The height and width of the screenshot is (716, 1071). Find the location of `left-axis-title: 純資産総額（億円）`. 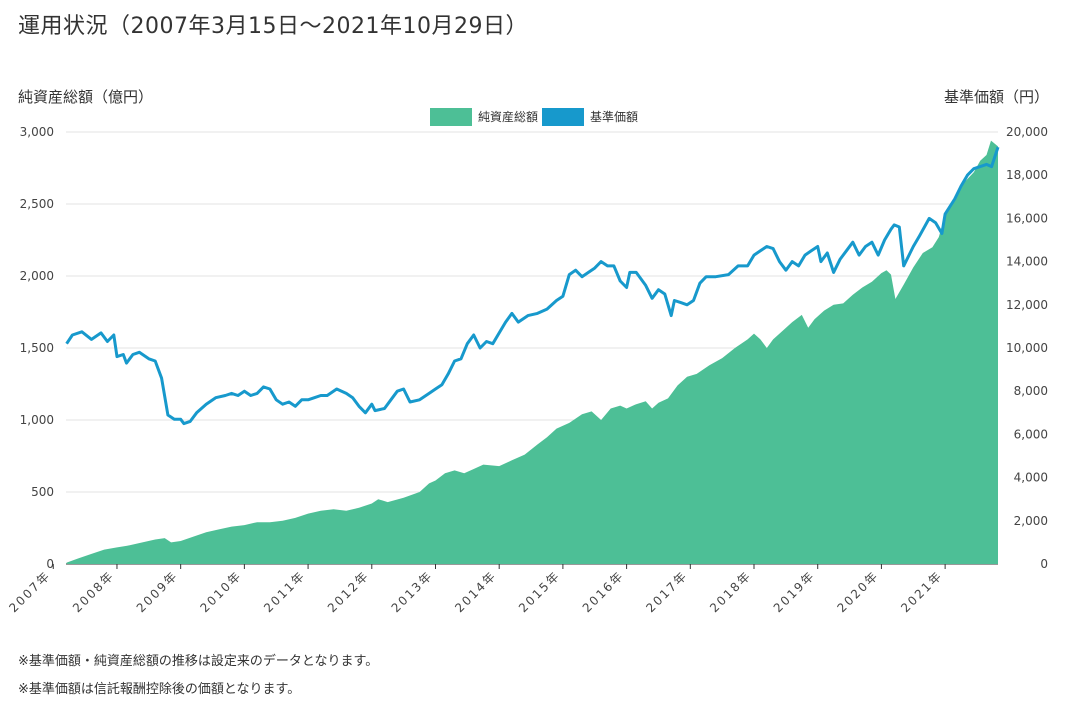

left-axis-title: 純資産総額（億円） is located at coordinates (86, 97).